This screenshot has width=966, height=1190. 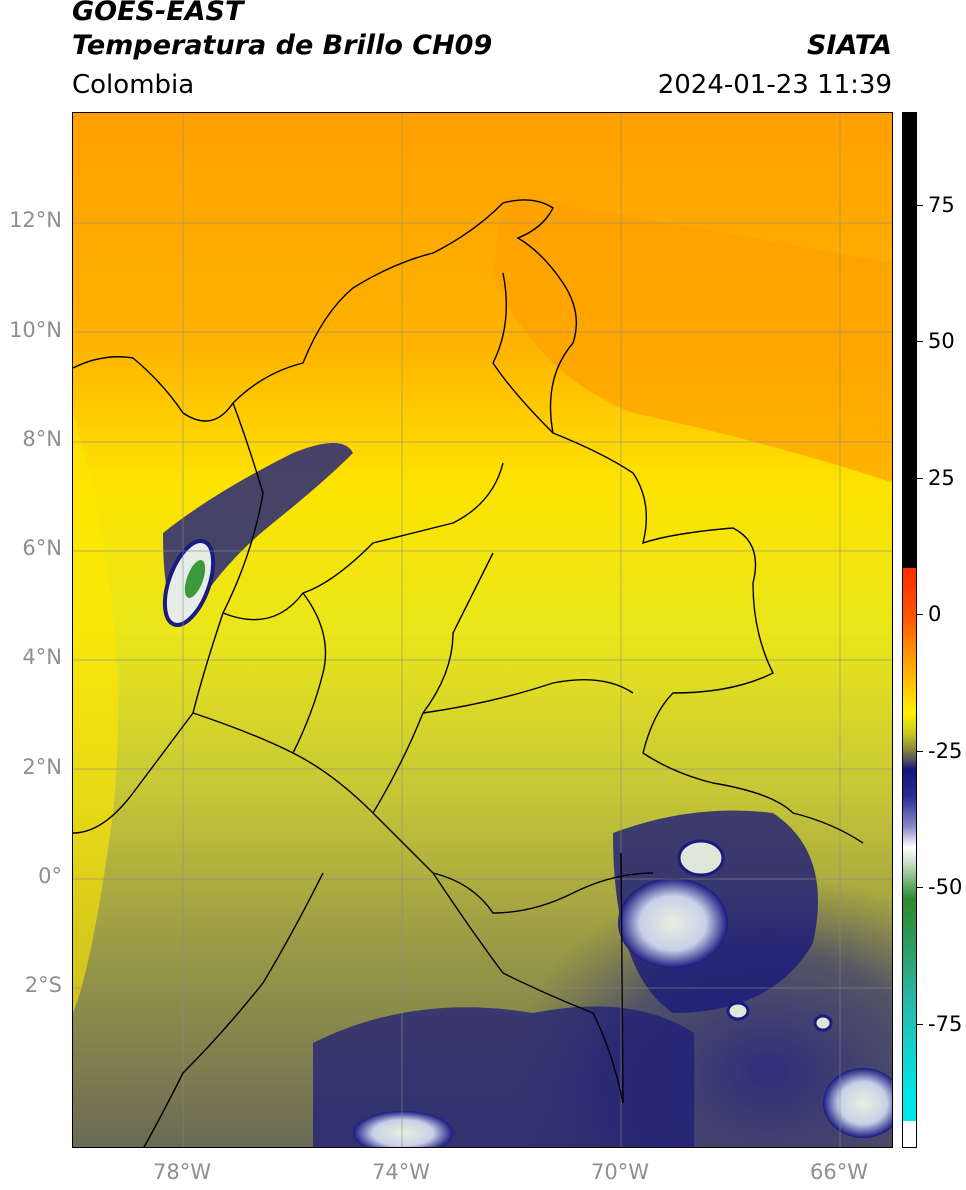 I want to click on lat-label: 4°N, so click(x=42, y=657).